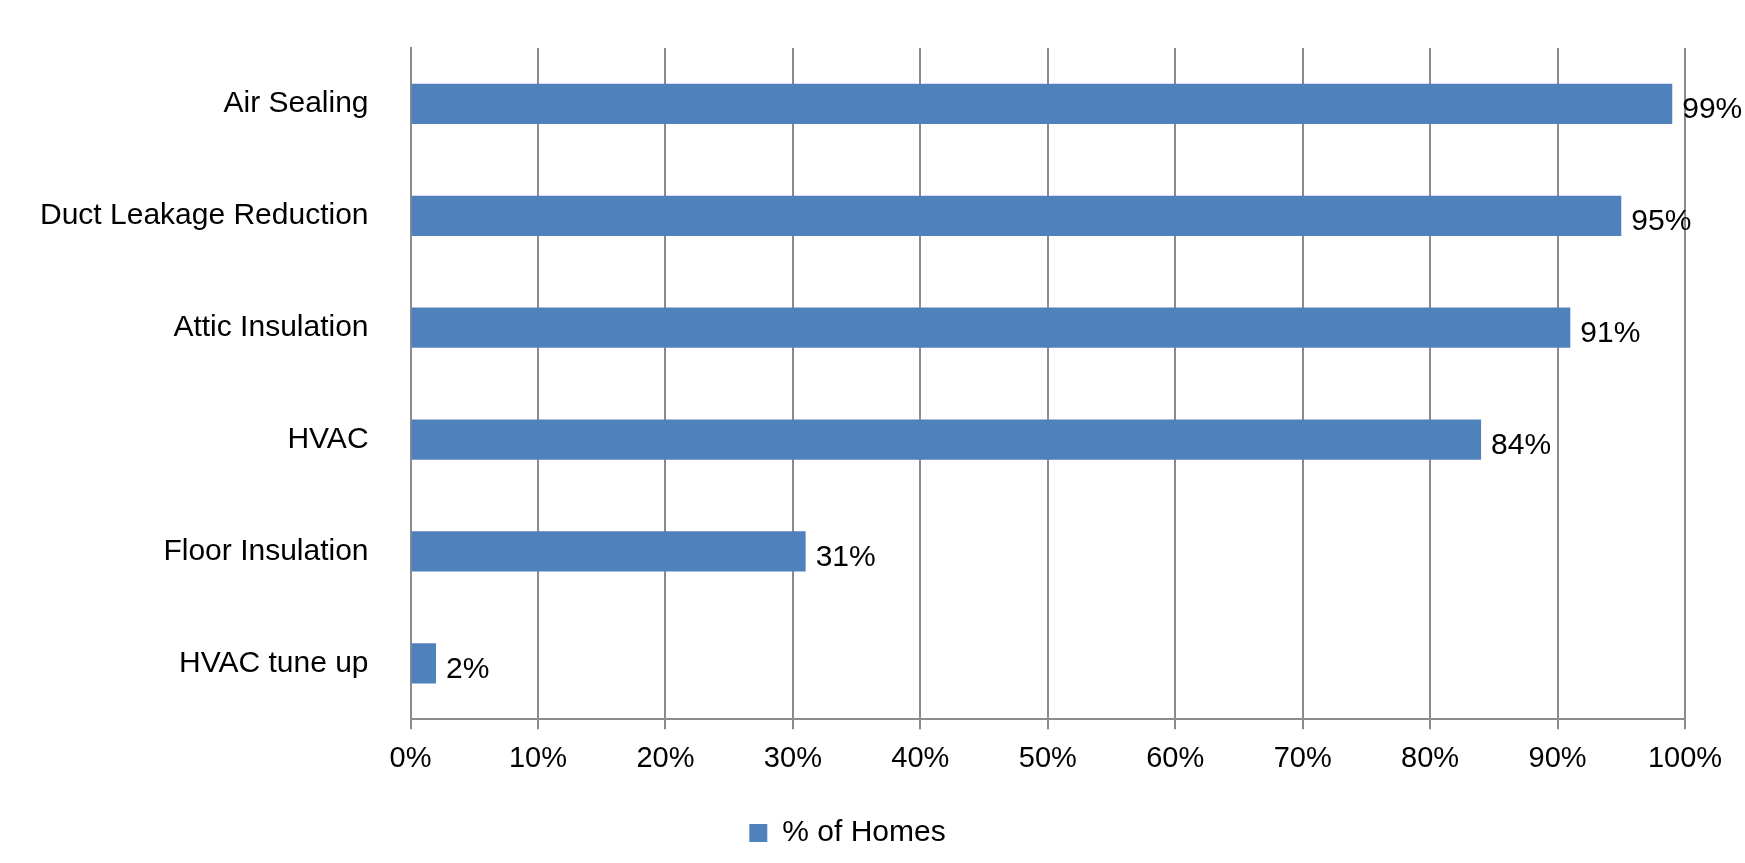 This screenshot has width=1745, height=863. I want to click on data-label: 95%, so click(1661, 220).